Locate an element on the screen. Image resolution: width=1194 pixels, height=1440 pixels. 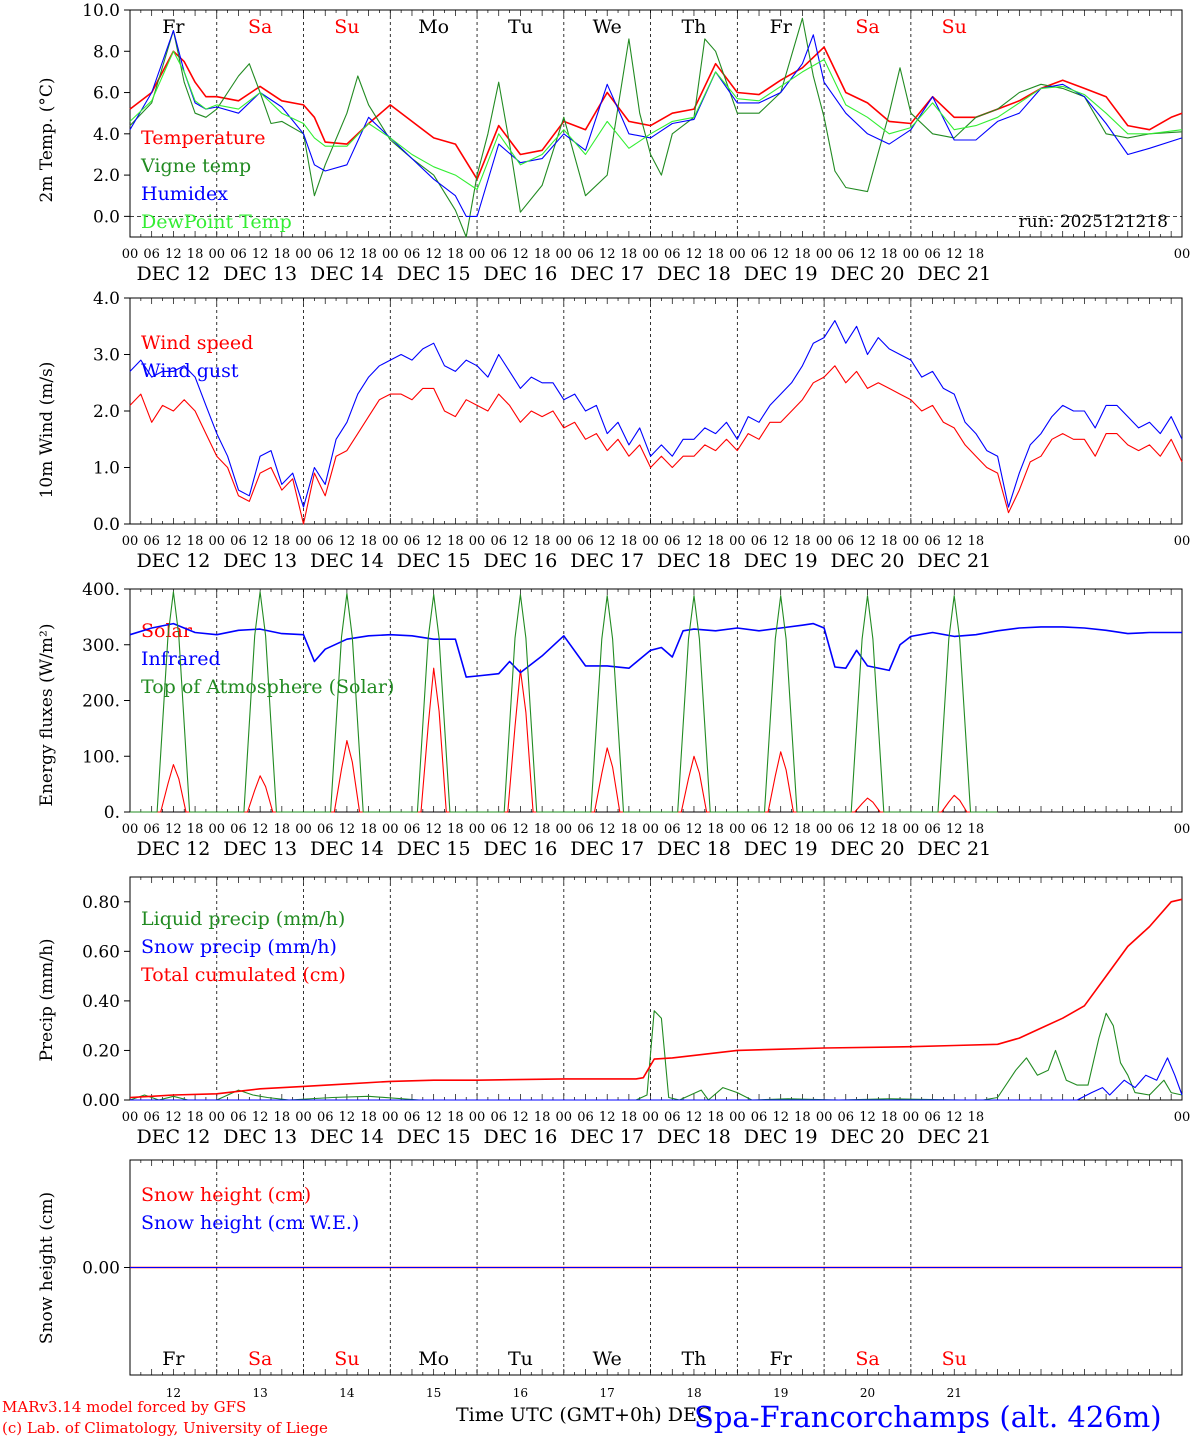
legend-entry: Snow height (cm) is located at coordinates (226, 1195).